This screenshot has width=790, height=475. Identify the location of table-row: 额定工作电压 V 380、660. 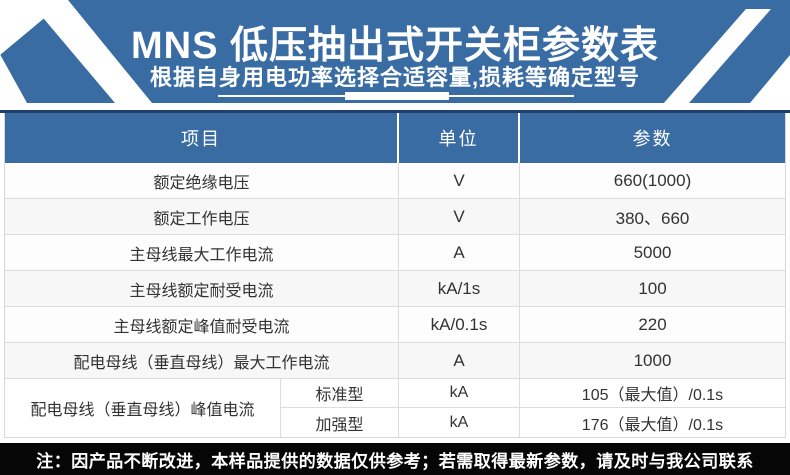
(395, 217).